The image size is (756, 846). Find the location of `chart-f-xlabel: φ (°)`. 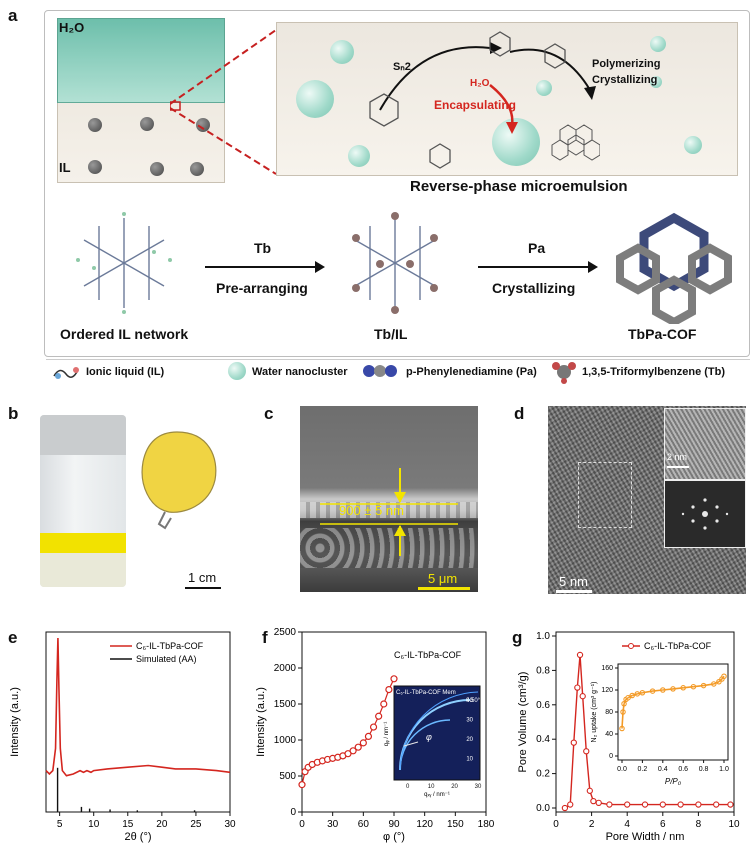

chart-f-xlabel: φ (°) is located at coordinates (394, 837).